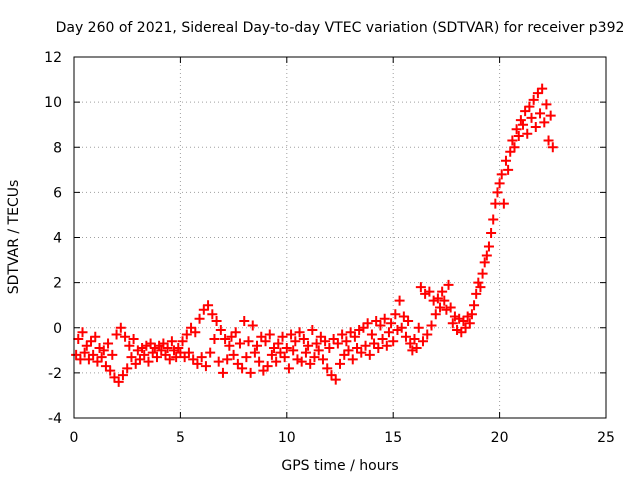 The width and height of the screenshot is (640, 484). Describe the element at coordinates (55, 419) in the screenshot. I see `y-tick-label: -4` at that location.